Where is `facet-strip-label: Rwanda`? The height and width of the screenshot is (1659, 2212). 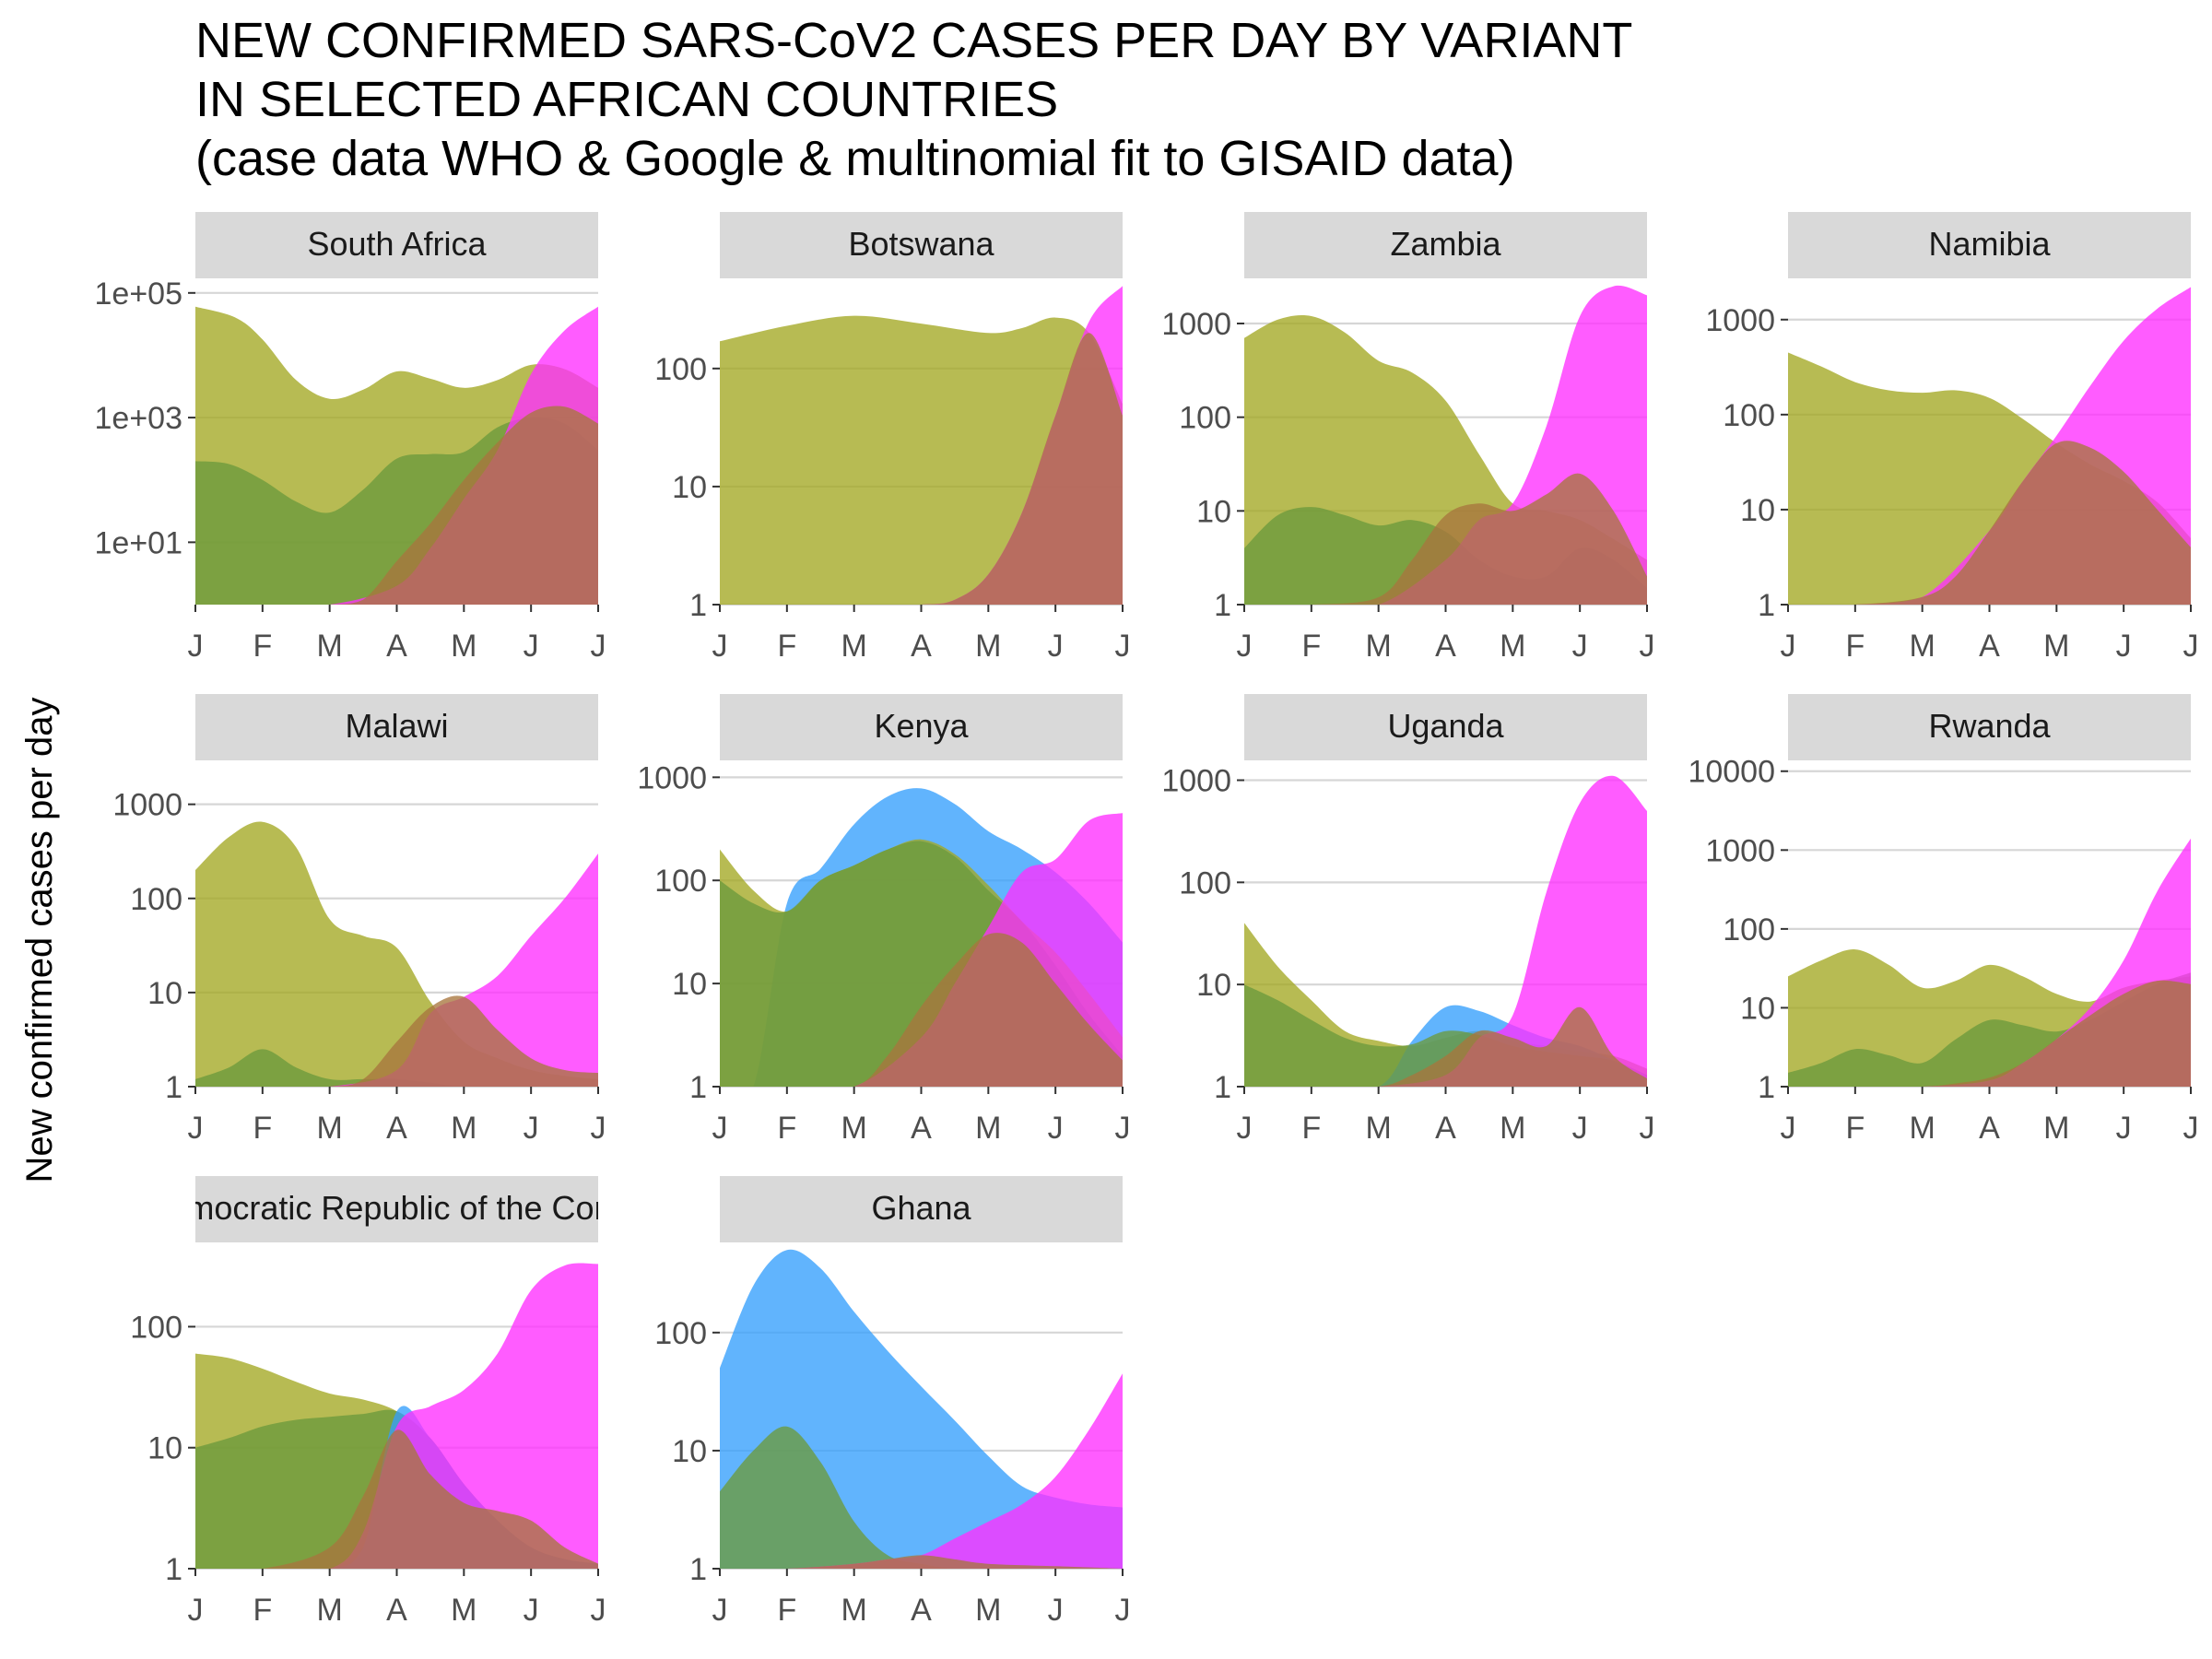
facet-strip-label: Rwanda is located at coordinates (1989, 726).